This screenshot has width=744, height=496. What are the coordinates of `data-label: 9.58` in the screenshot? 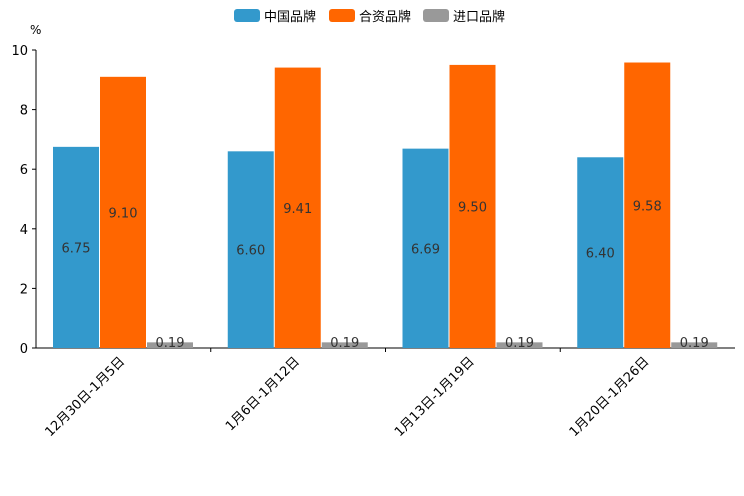 It's located at (647, 206).